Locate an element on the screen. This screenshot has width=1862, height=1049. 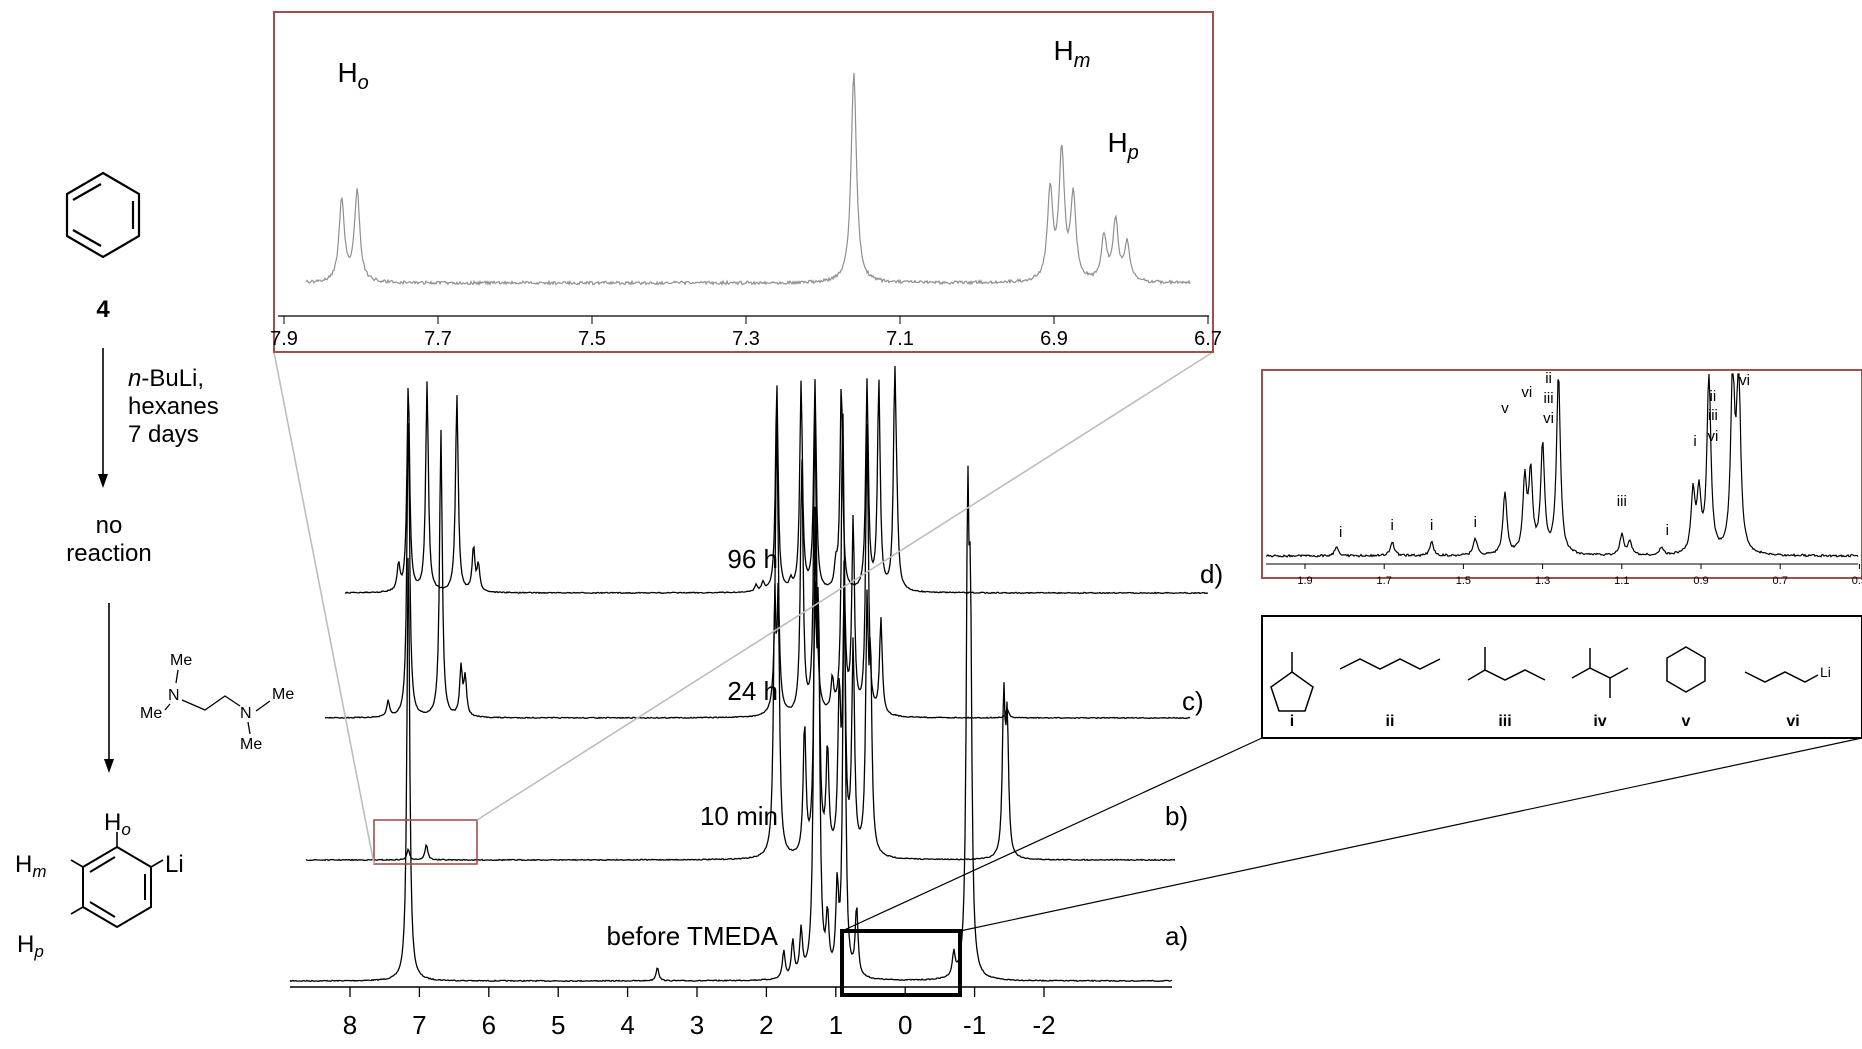
main-x-tick-label: -1 is located at coordinates (974, 1025).